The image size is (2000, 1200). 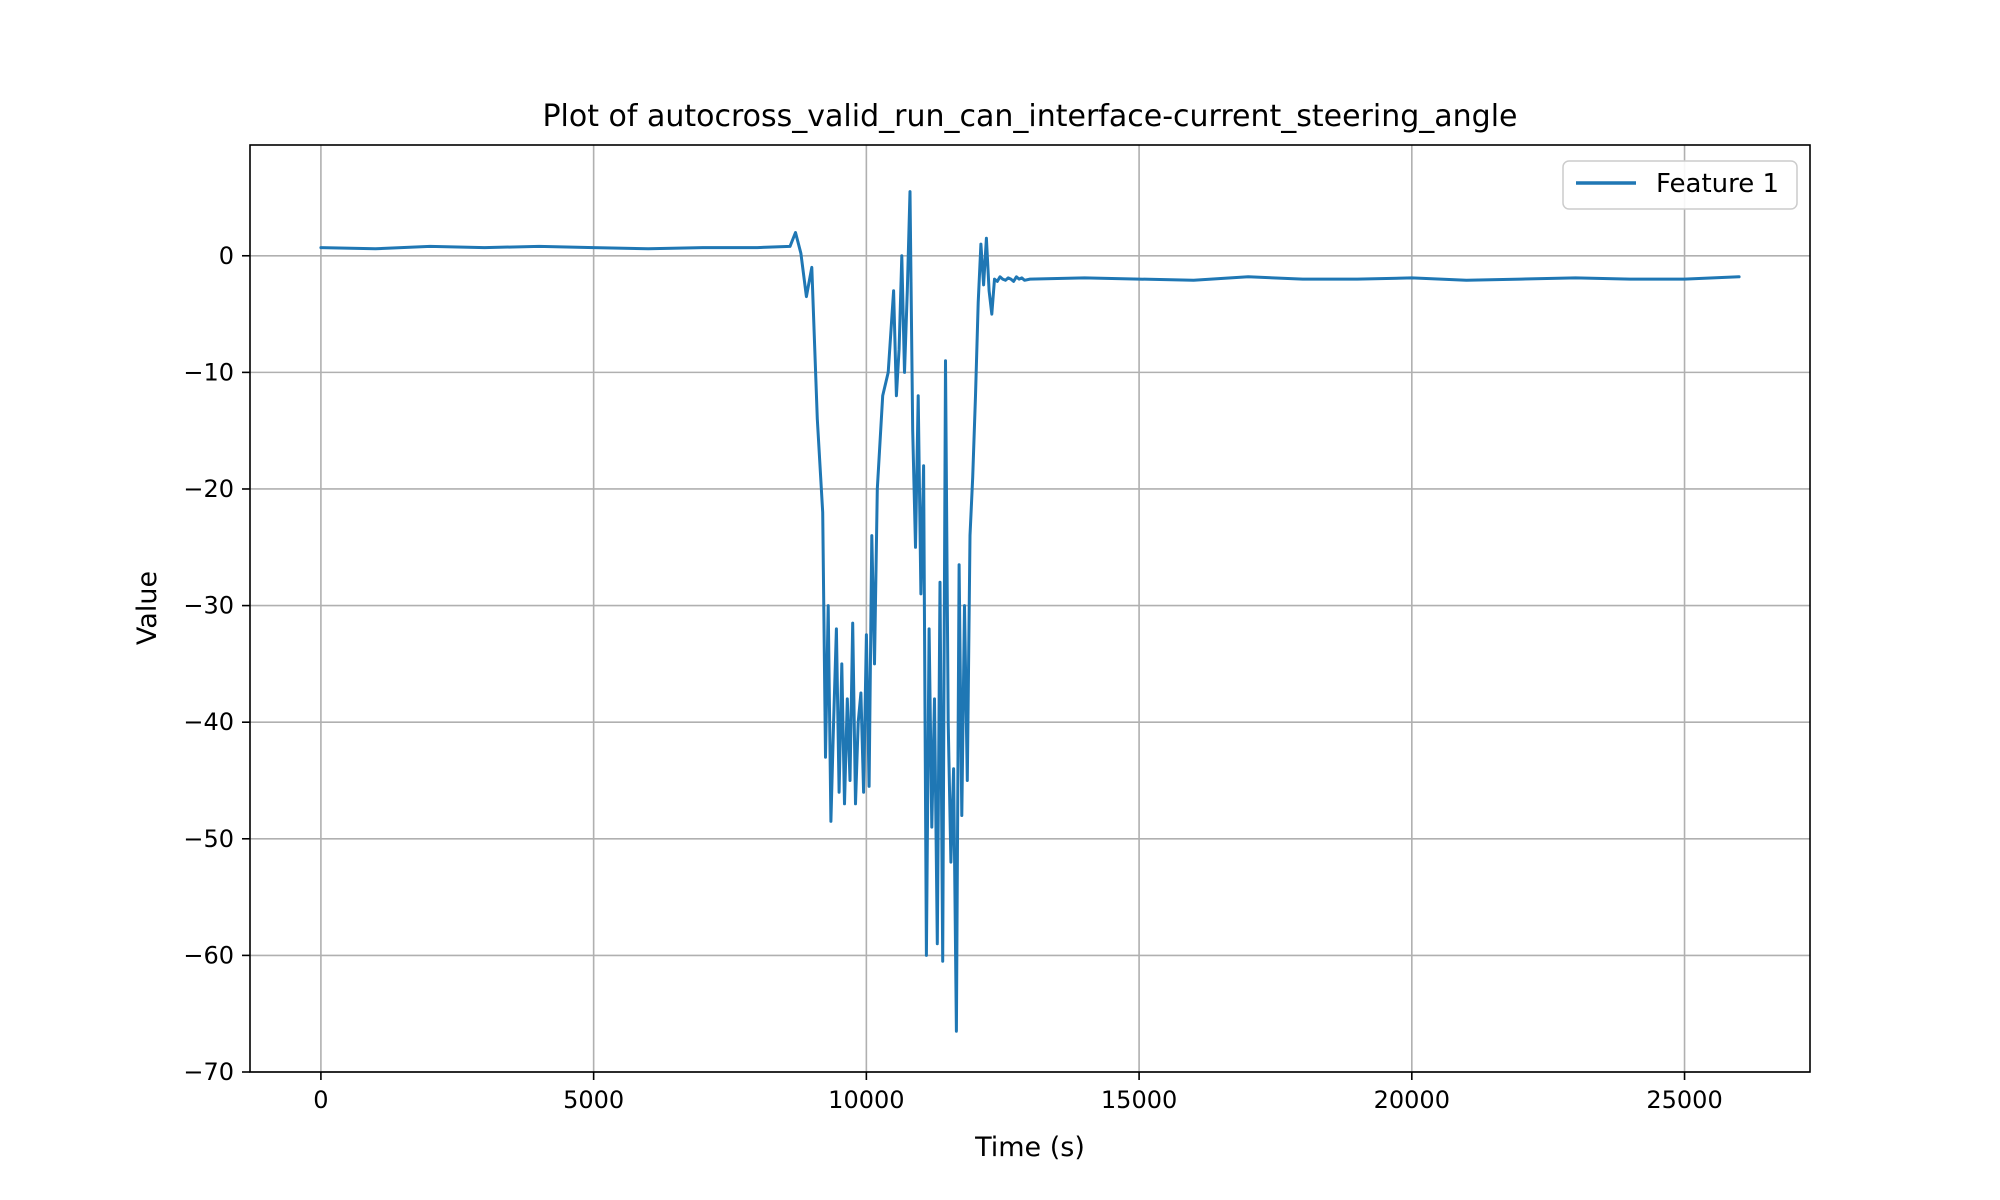 What do you see at coordinates (147, 608) in the screenshot?
I see `y-axis-label: Value` at bounding box center [147, 608].